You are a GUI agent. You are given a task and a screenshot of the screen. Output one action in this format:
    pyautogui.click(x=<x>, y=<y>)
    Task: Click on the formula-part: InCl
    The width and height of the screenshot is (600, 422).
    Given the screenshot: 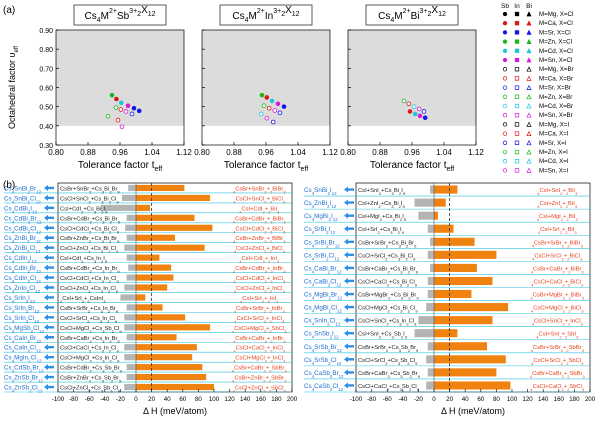 What is the action you would take?
    pyautogui.click(x=278, y=359)
    